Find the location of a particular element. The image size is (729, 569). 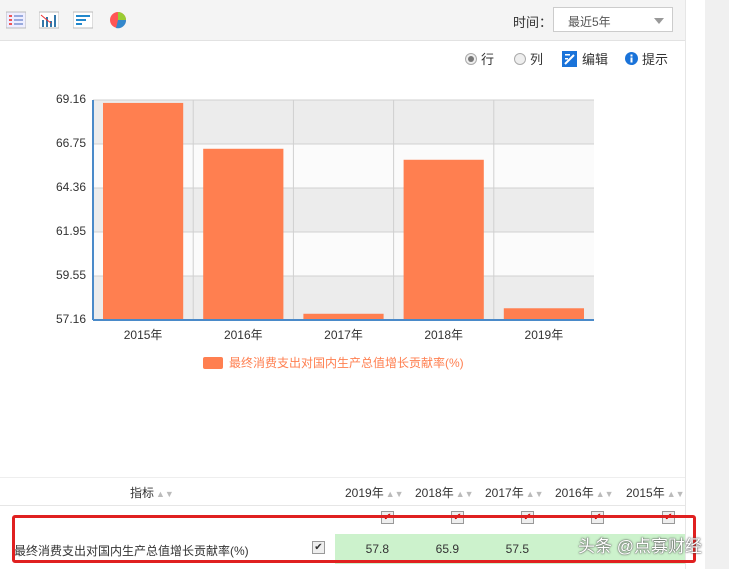

edit-icon is located at coordinates (569, 58).